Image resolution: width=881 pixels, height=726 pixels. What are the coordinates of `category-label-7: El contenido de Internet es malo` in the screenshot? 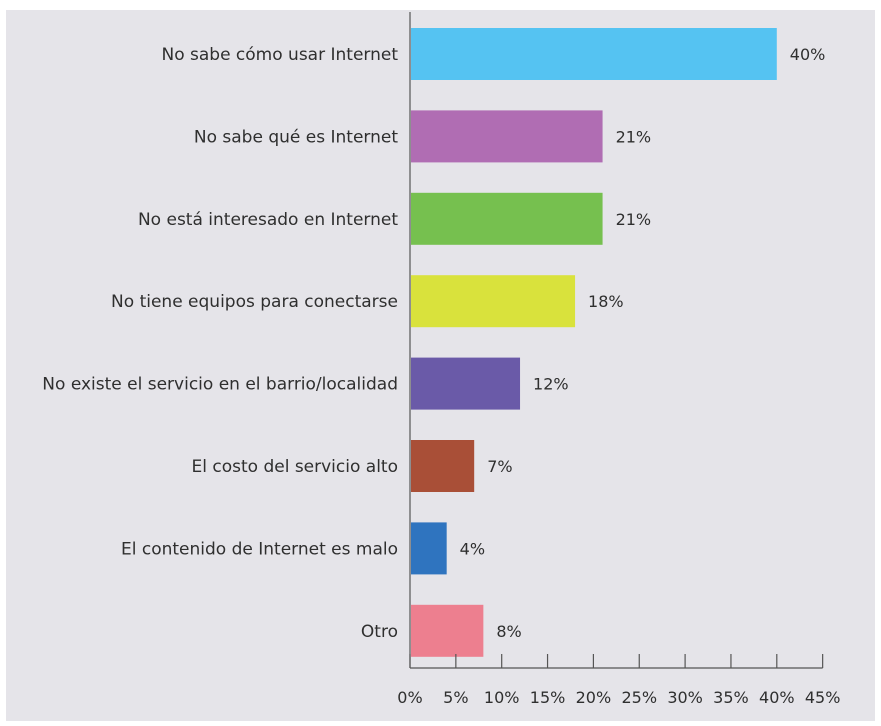 It's located at (259, 549).